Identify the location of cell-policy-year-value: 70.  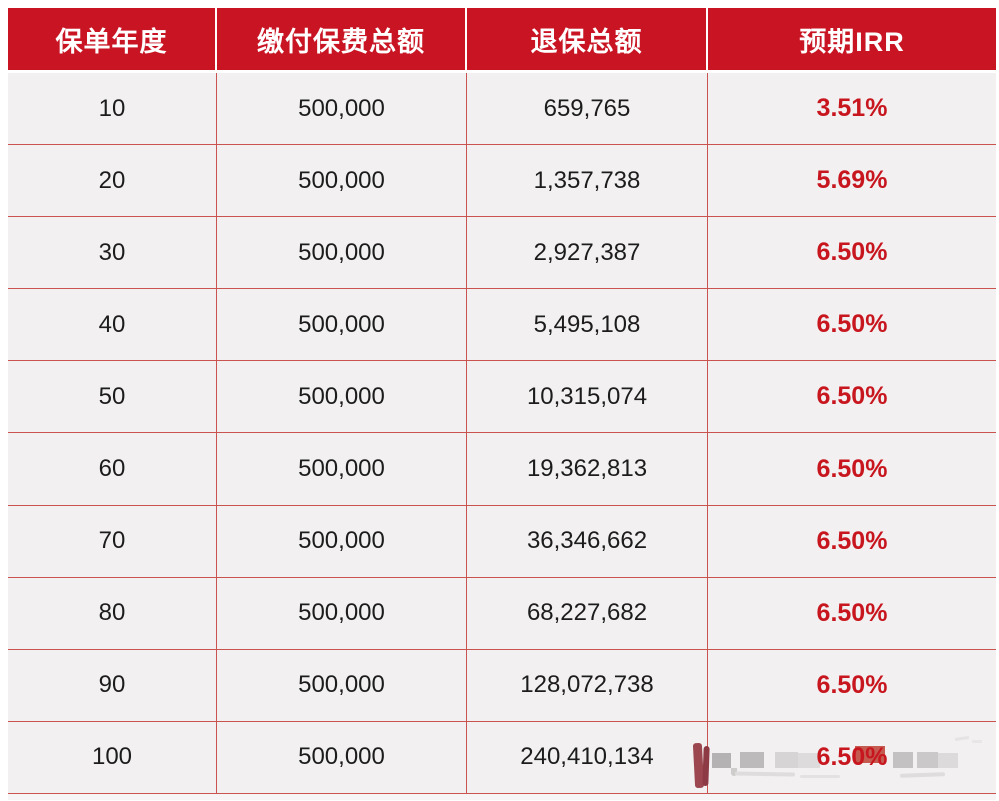
(112, 541).